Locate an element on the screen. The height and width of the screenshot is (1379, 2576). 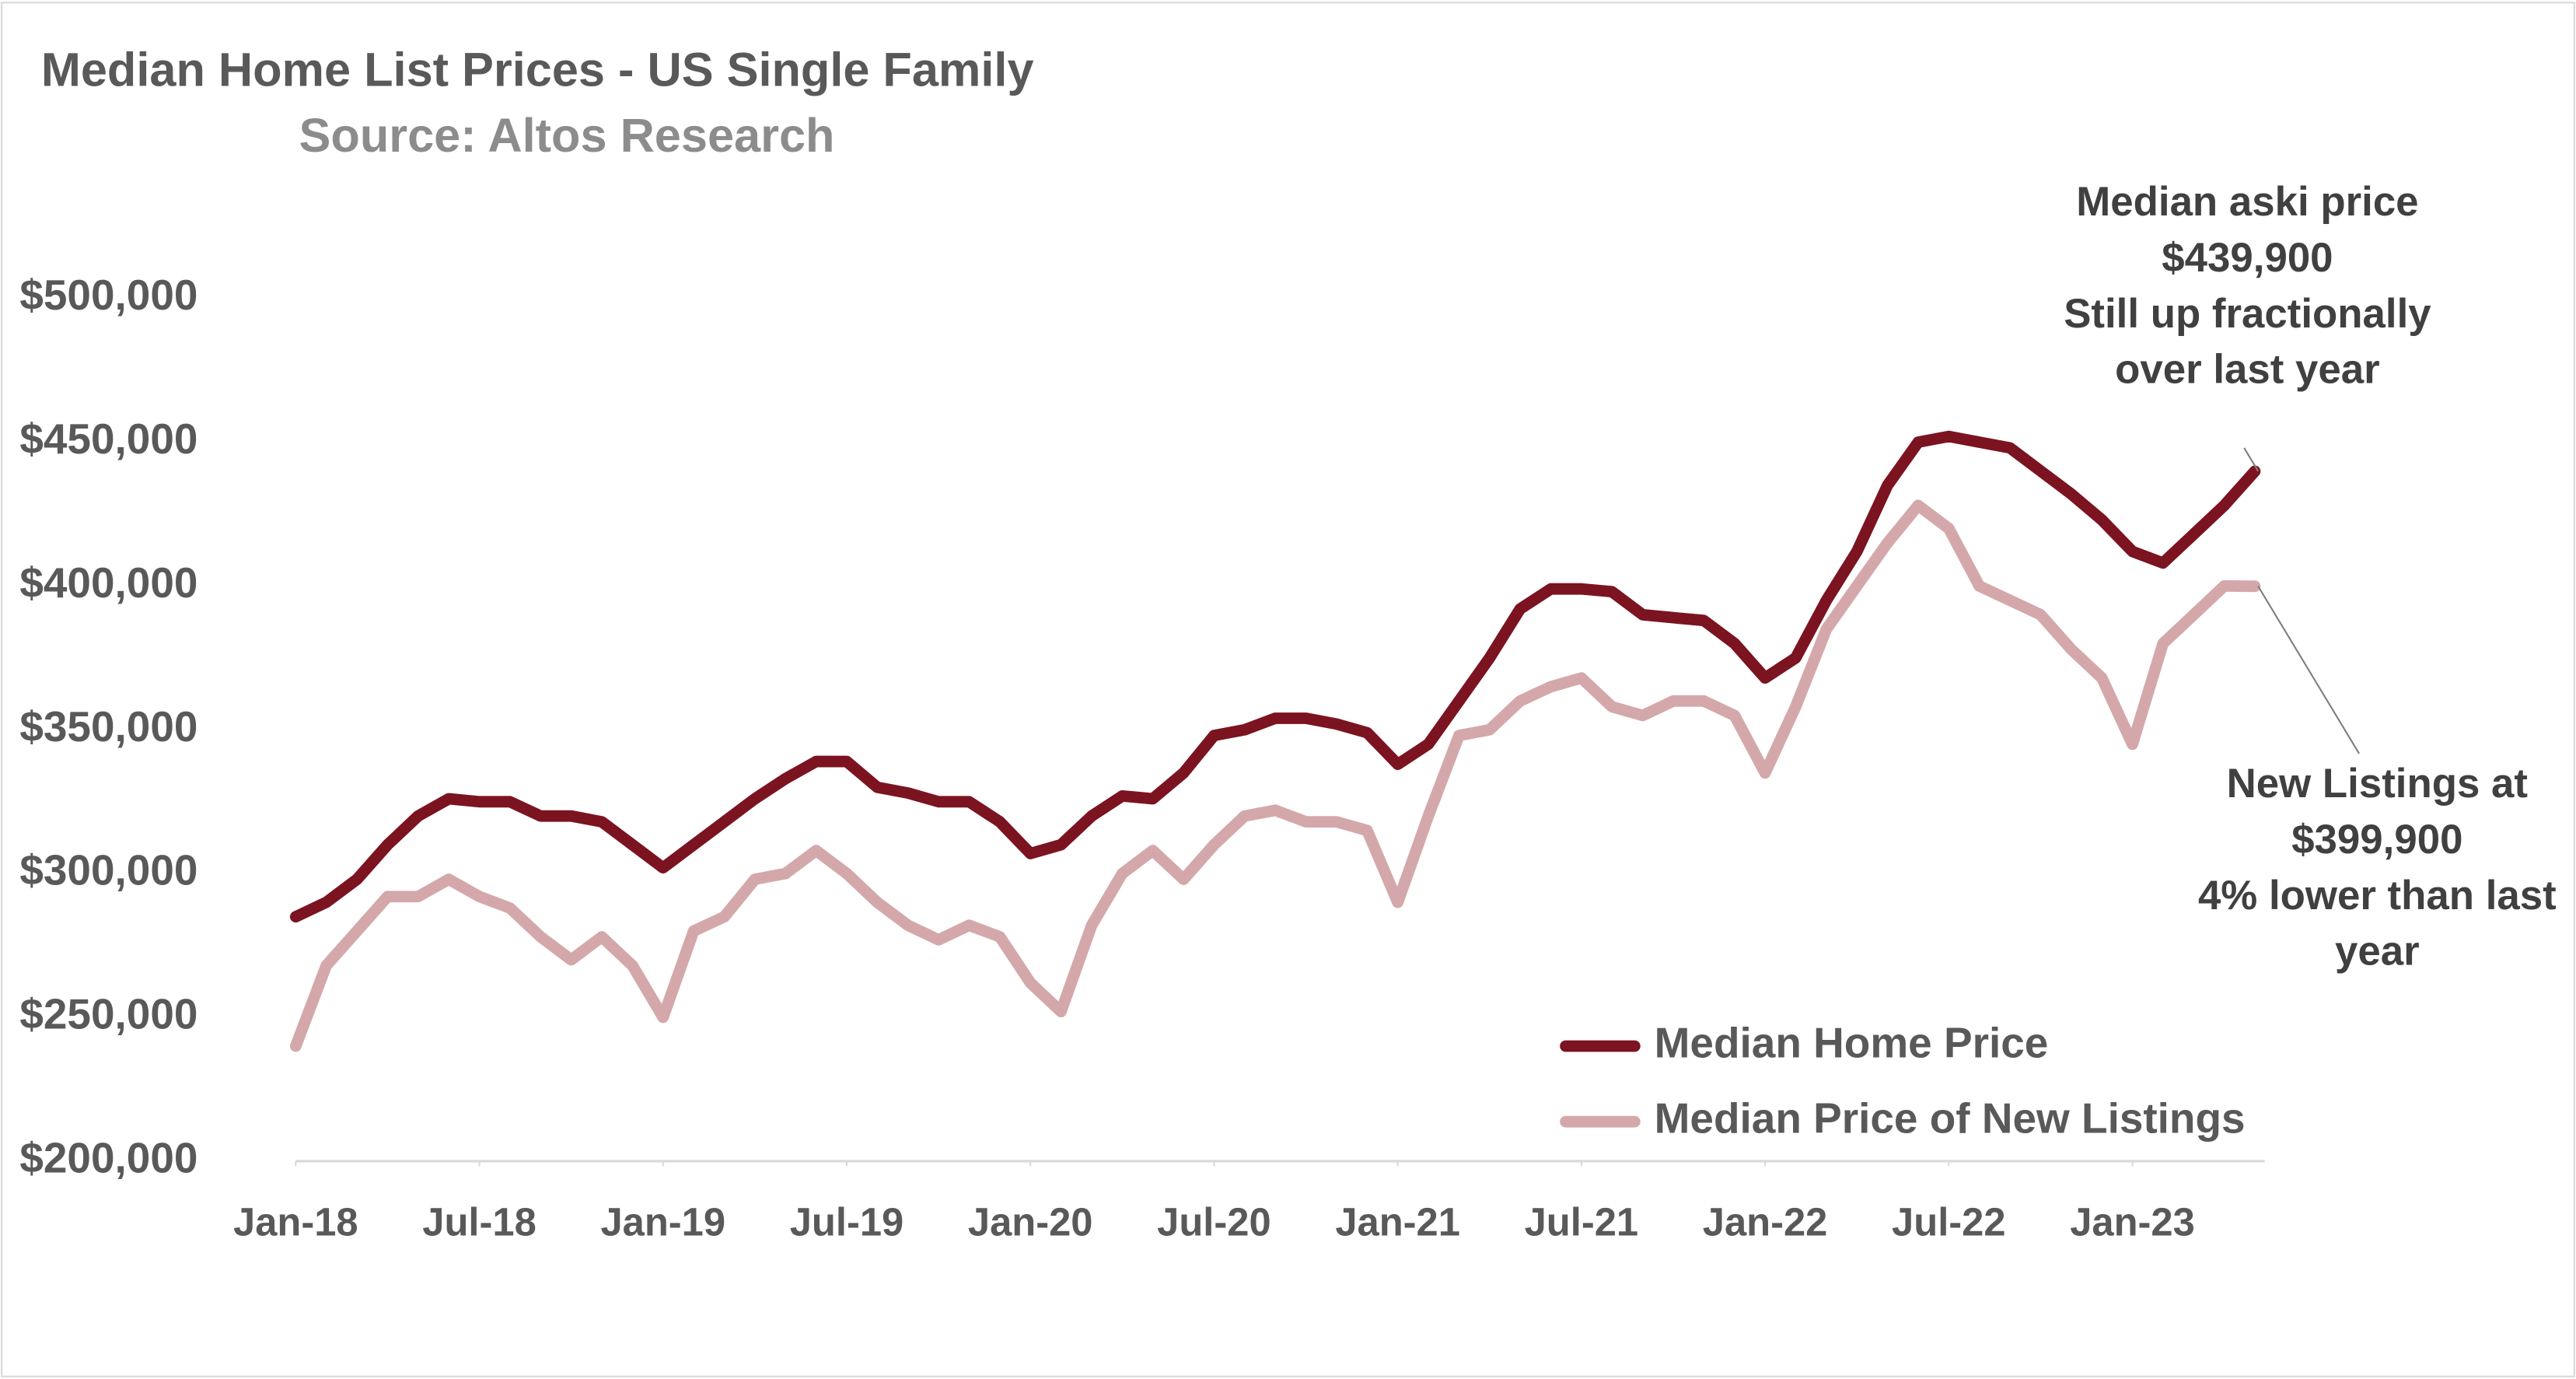
x-tick-label: Jan-20 is located at coordinates (1030, 1222).